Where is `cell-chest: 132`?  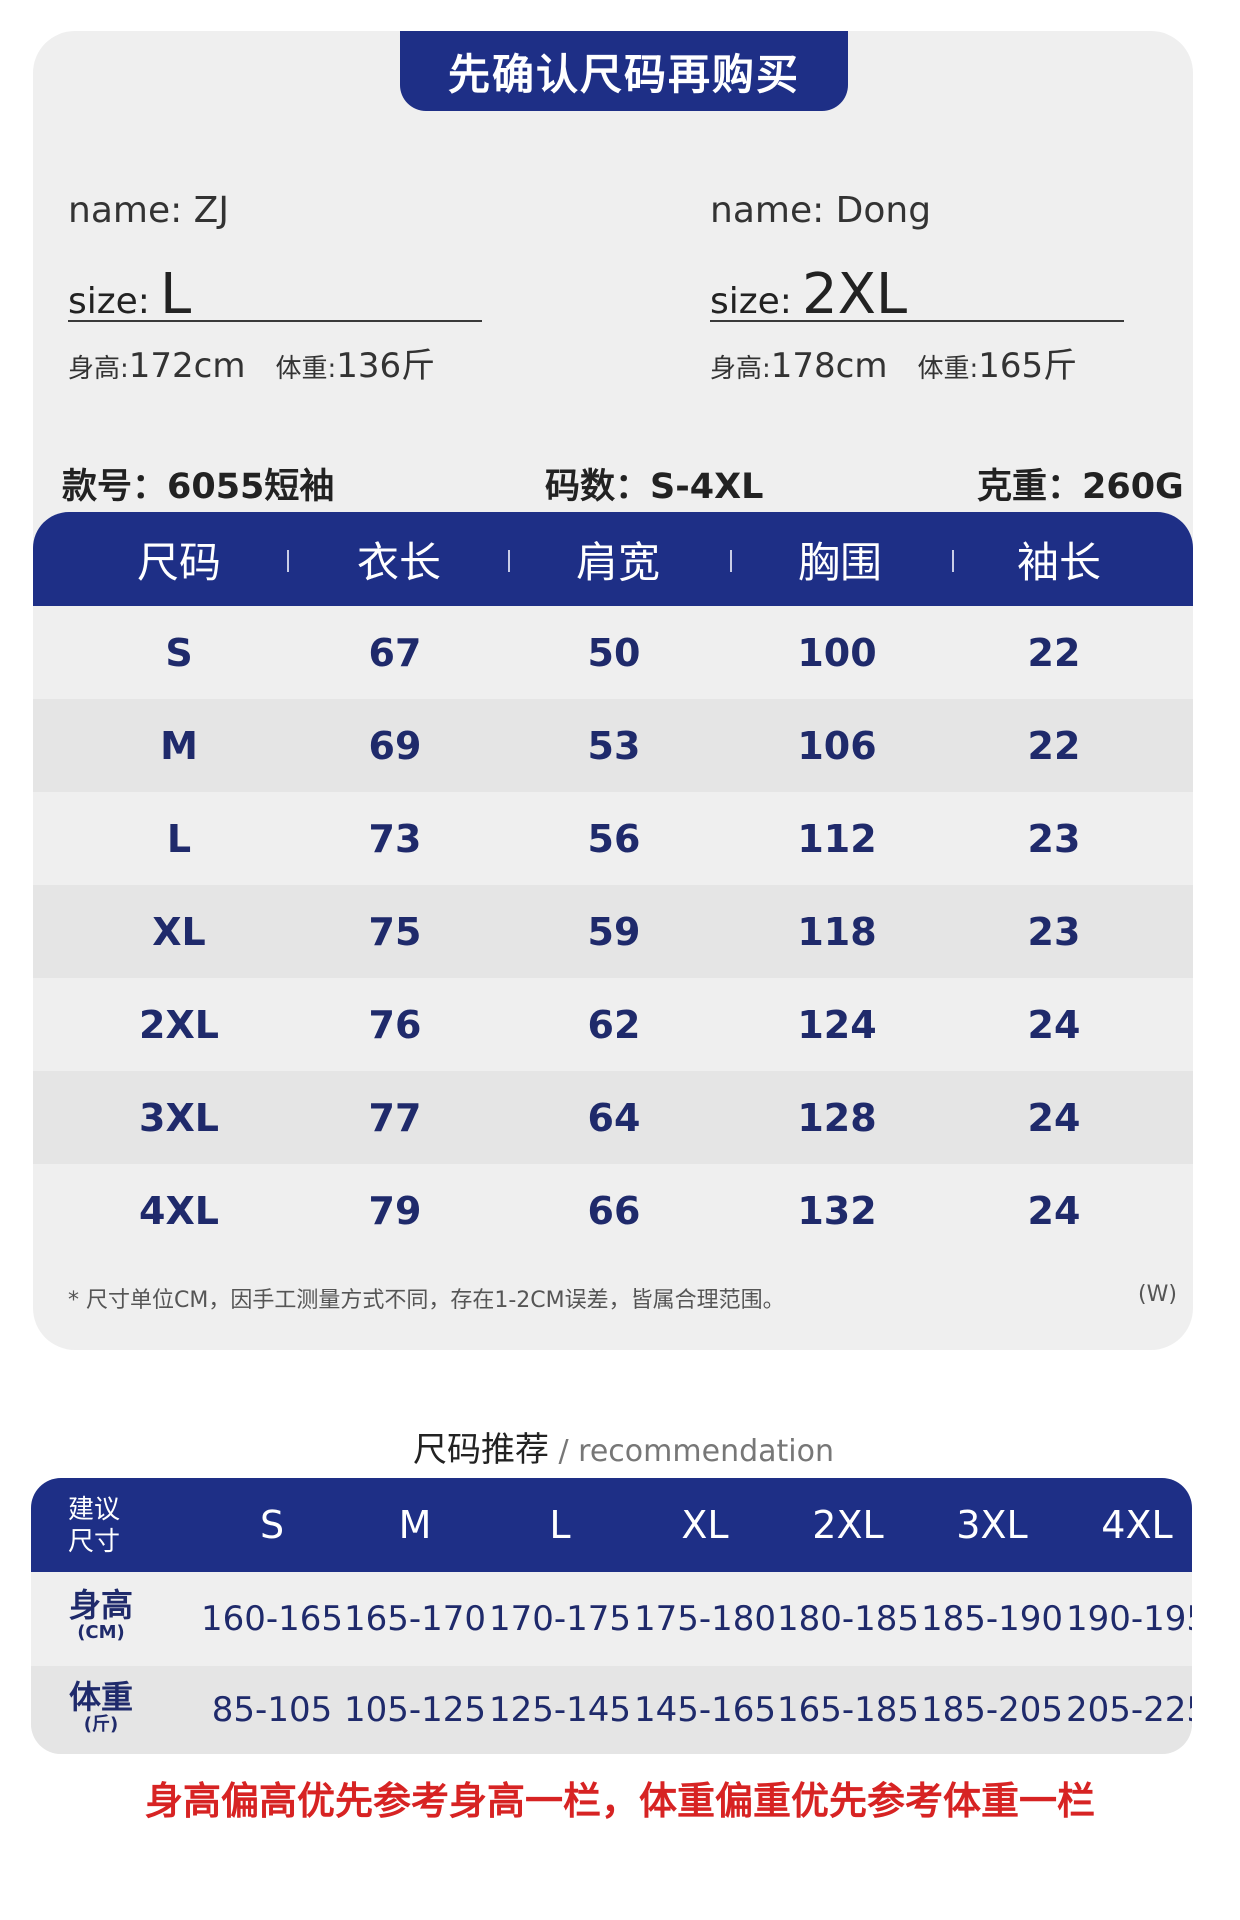
cell-chest: 132 is located at coordinates (837, 1210).